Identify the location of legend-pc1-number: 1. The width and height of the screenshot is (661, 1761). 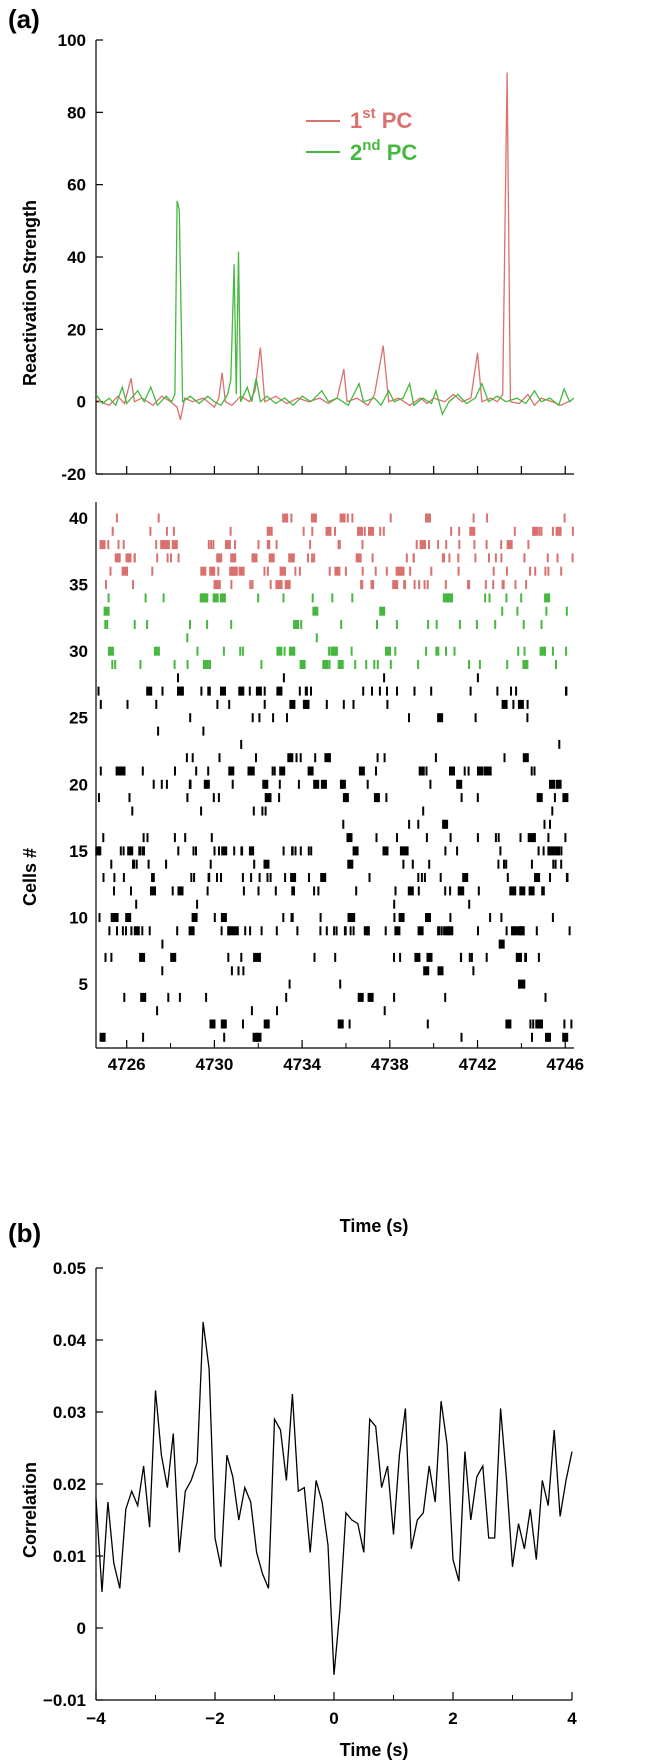
(356, 120).